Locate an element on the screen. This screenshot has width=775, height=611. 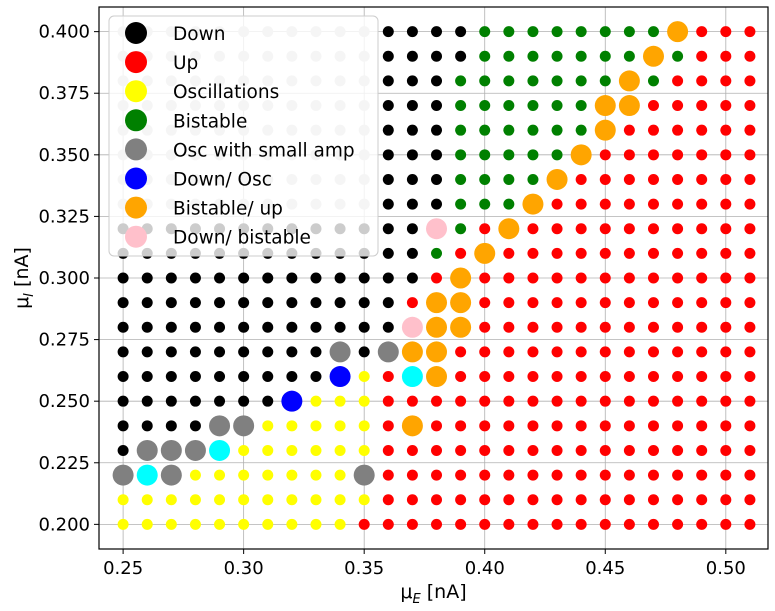
y-tick-label: 0.350 is located at coordinates (64, 155).